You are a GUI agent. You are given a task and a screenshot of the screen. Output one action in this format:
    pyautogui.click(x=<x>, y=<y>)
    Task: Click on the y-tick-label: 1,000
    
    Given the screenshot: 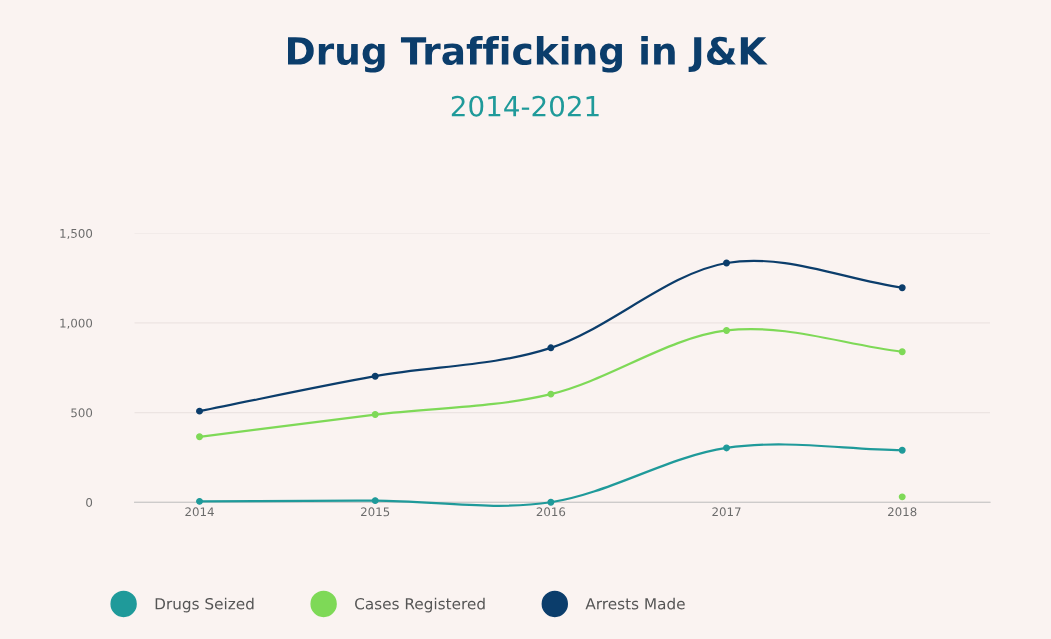 What is the action you would take?
    pyautogui.click(x=76, y=323)
    